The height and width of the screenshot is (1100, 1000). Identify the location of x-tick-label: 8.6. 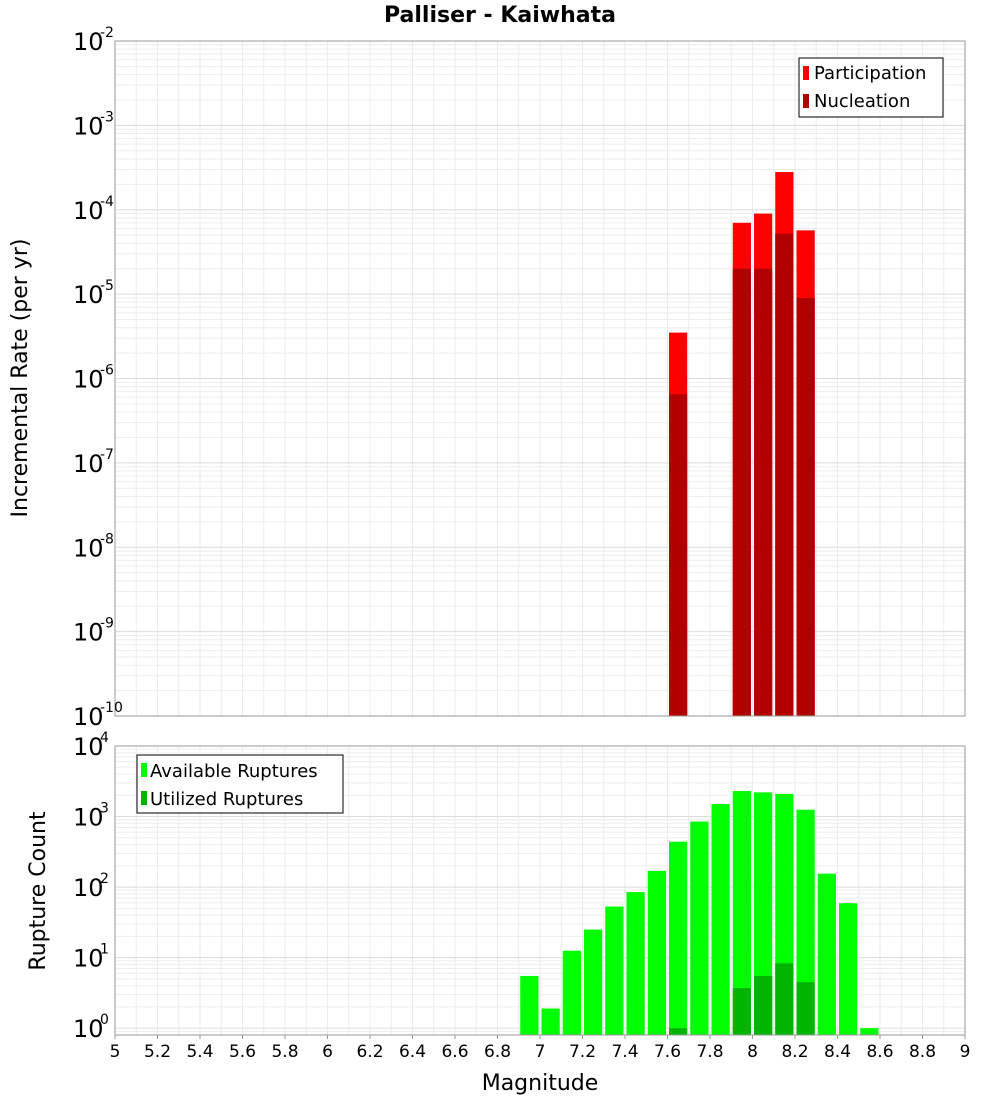
(879, 1052).